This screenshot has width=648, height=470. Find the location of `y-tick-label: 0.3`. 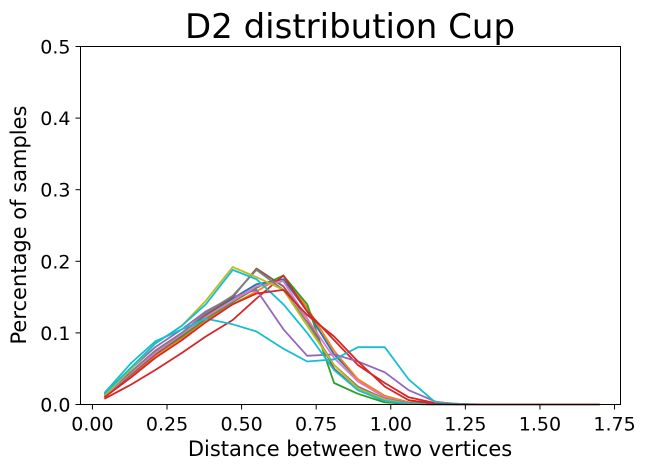

y-tick-label: 0.3 is located at coordinates (55, 191).